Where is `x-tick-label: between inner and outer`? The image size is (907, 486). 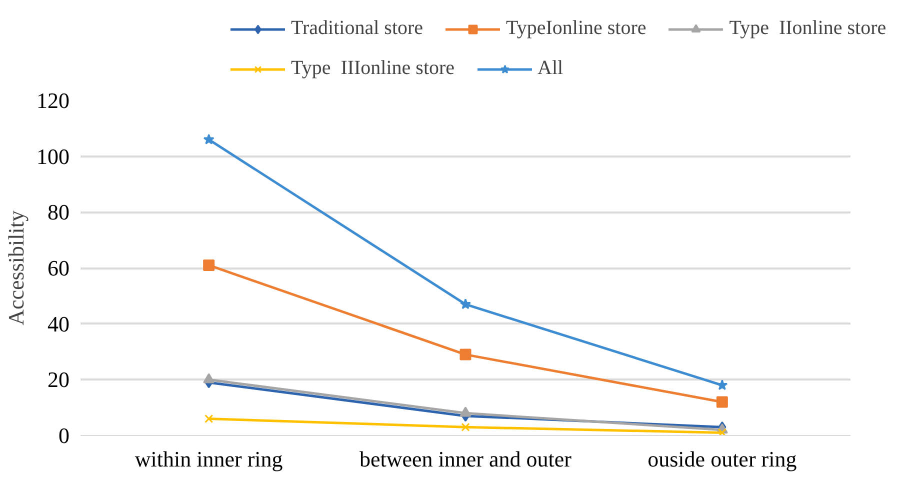
x-tick-label: between inner and outer is located at coordinates (466, 459).